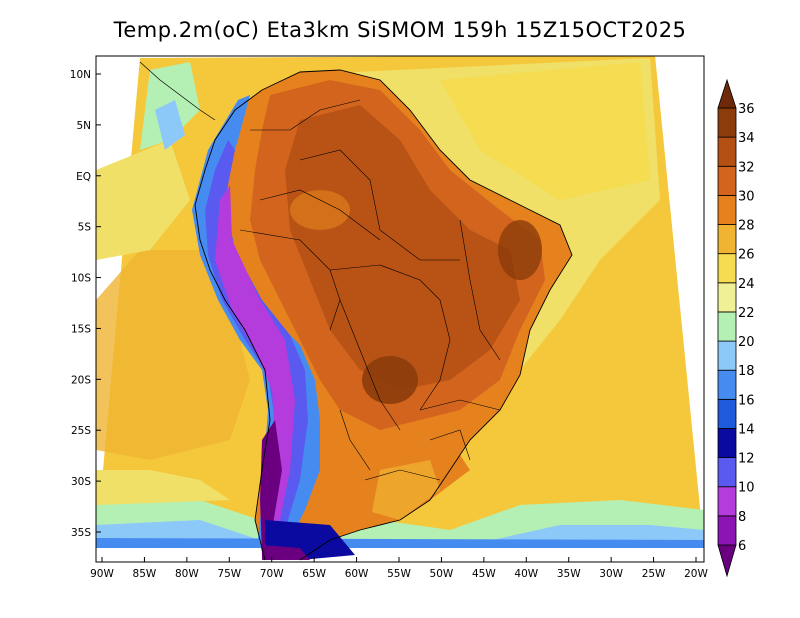 The image size is (800, 618). What do you see at coordinates (727, 561) in the screenshot?
I see `colorbar-min-arrow` at bounding box center [727, 561].